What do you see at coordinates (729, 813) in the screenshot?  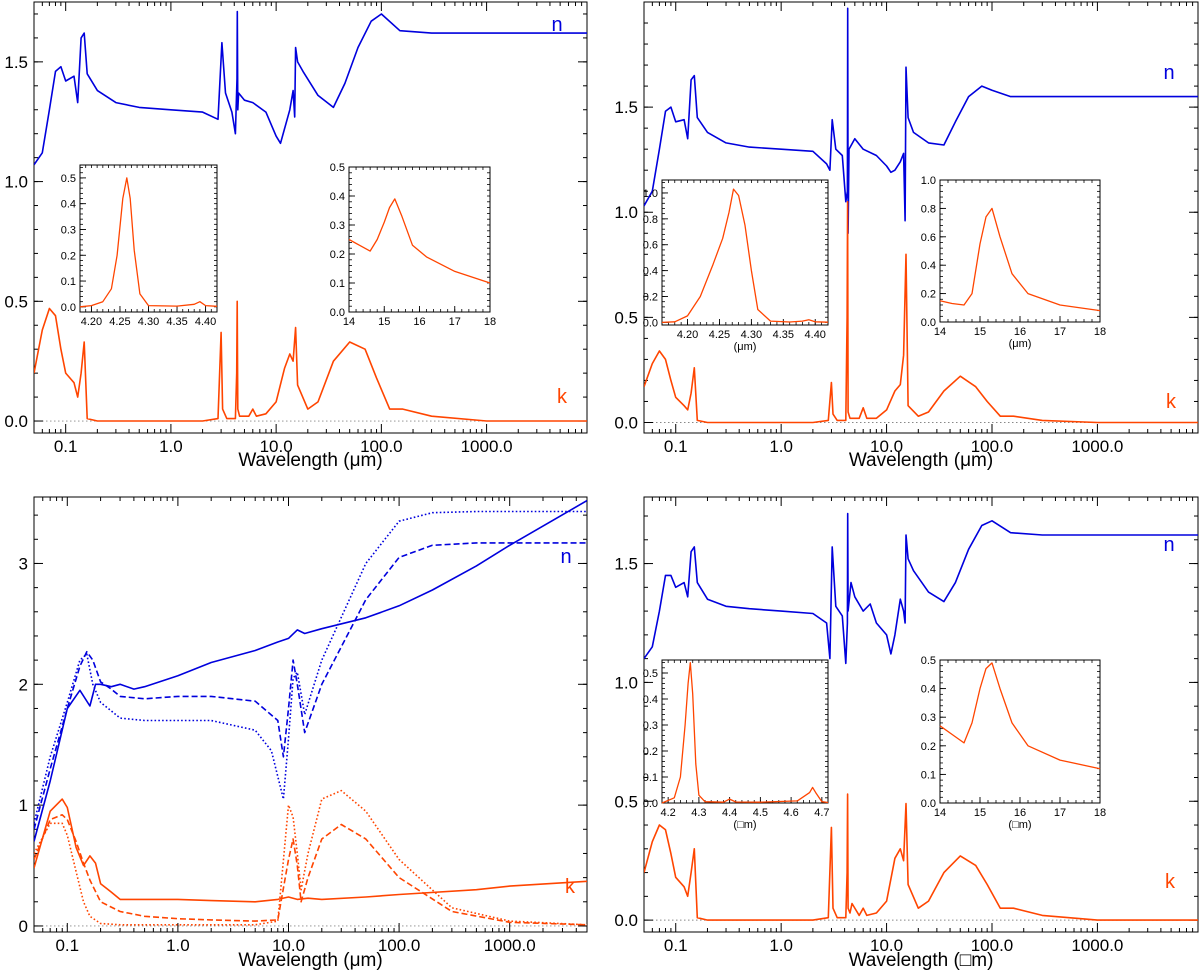 I see `inset-x-tick-label: 4.4` at bounding box center [729, 813].